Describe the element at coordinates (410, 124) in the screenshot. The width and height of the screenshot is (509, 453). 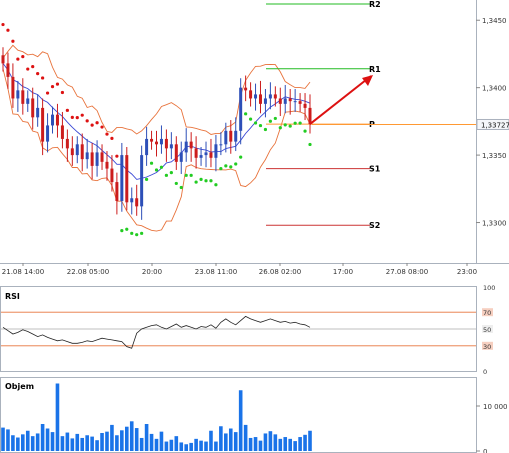
I see `current-price-marker: 1,33727` at that location.